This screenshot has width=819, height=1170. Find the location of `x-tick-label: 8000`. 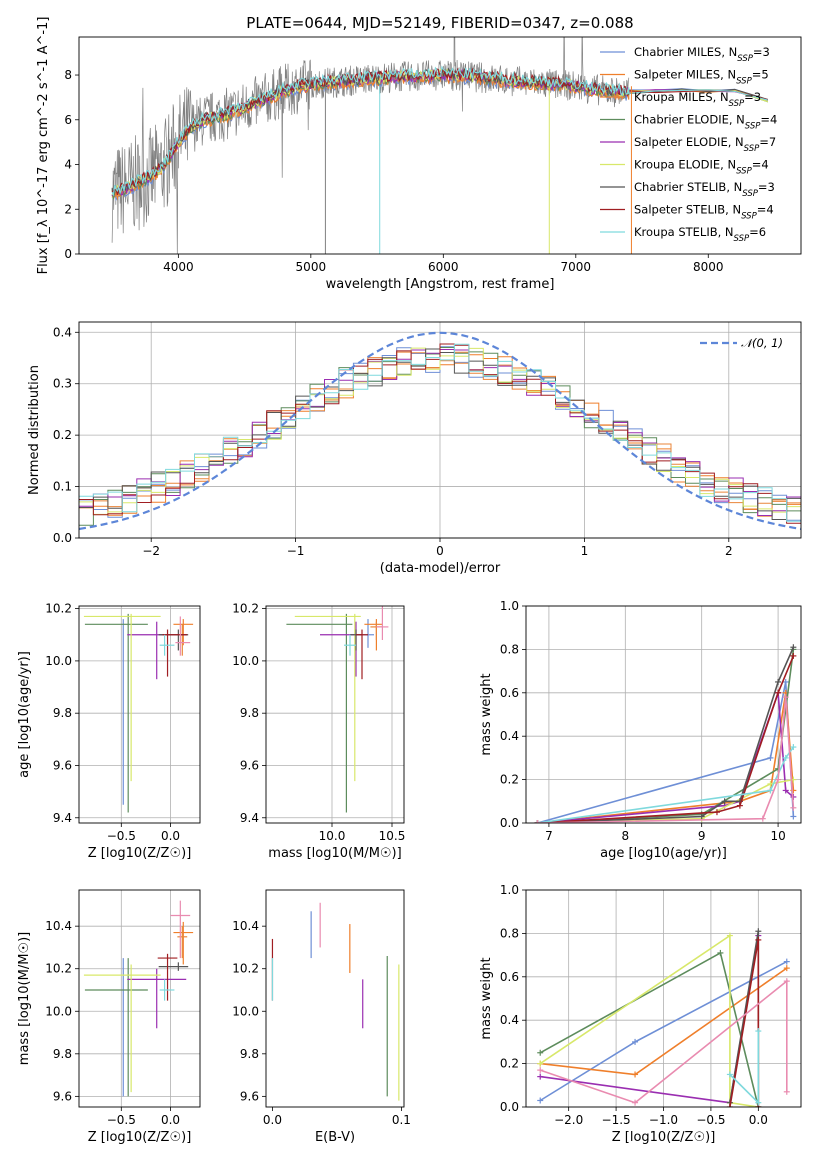

x-tick-label: 8000 is located at coordinates (708, 267).